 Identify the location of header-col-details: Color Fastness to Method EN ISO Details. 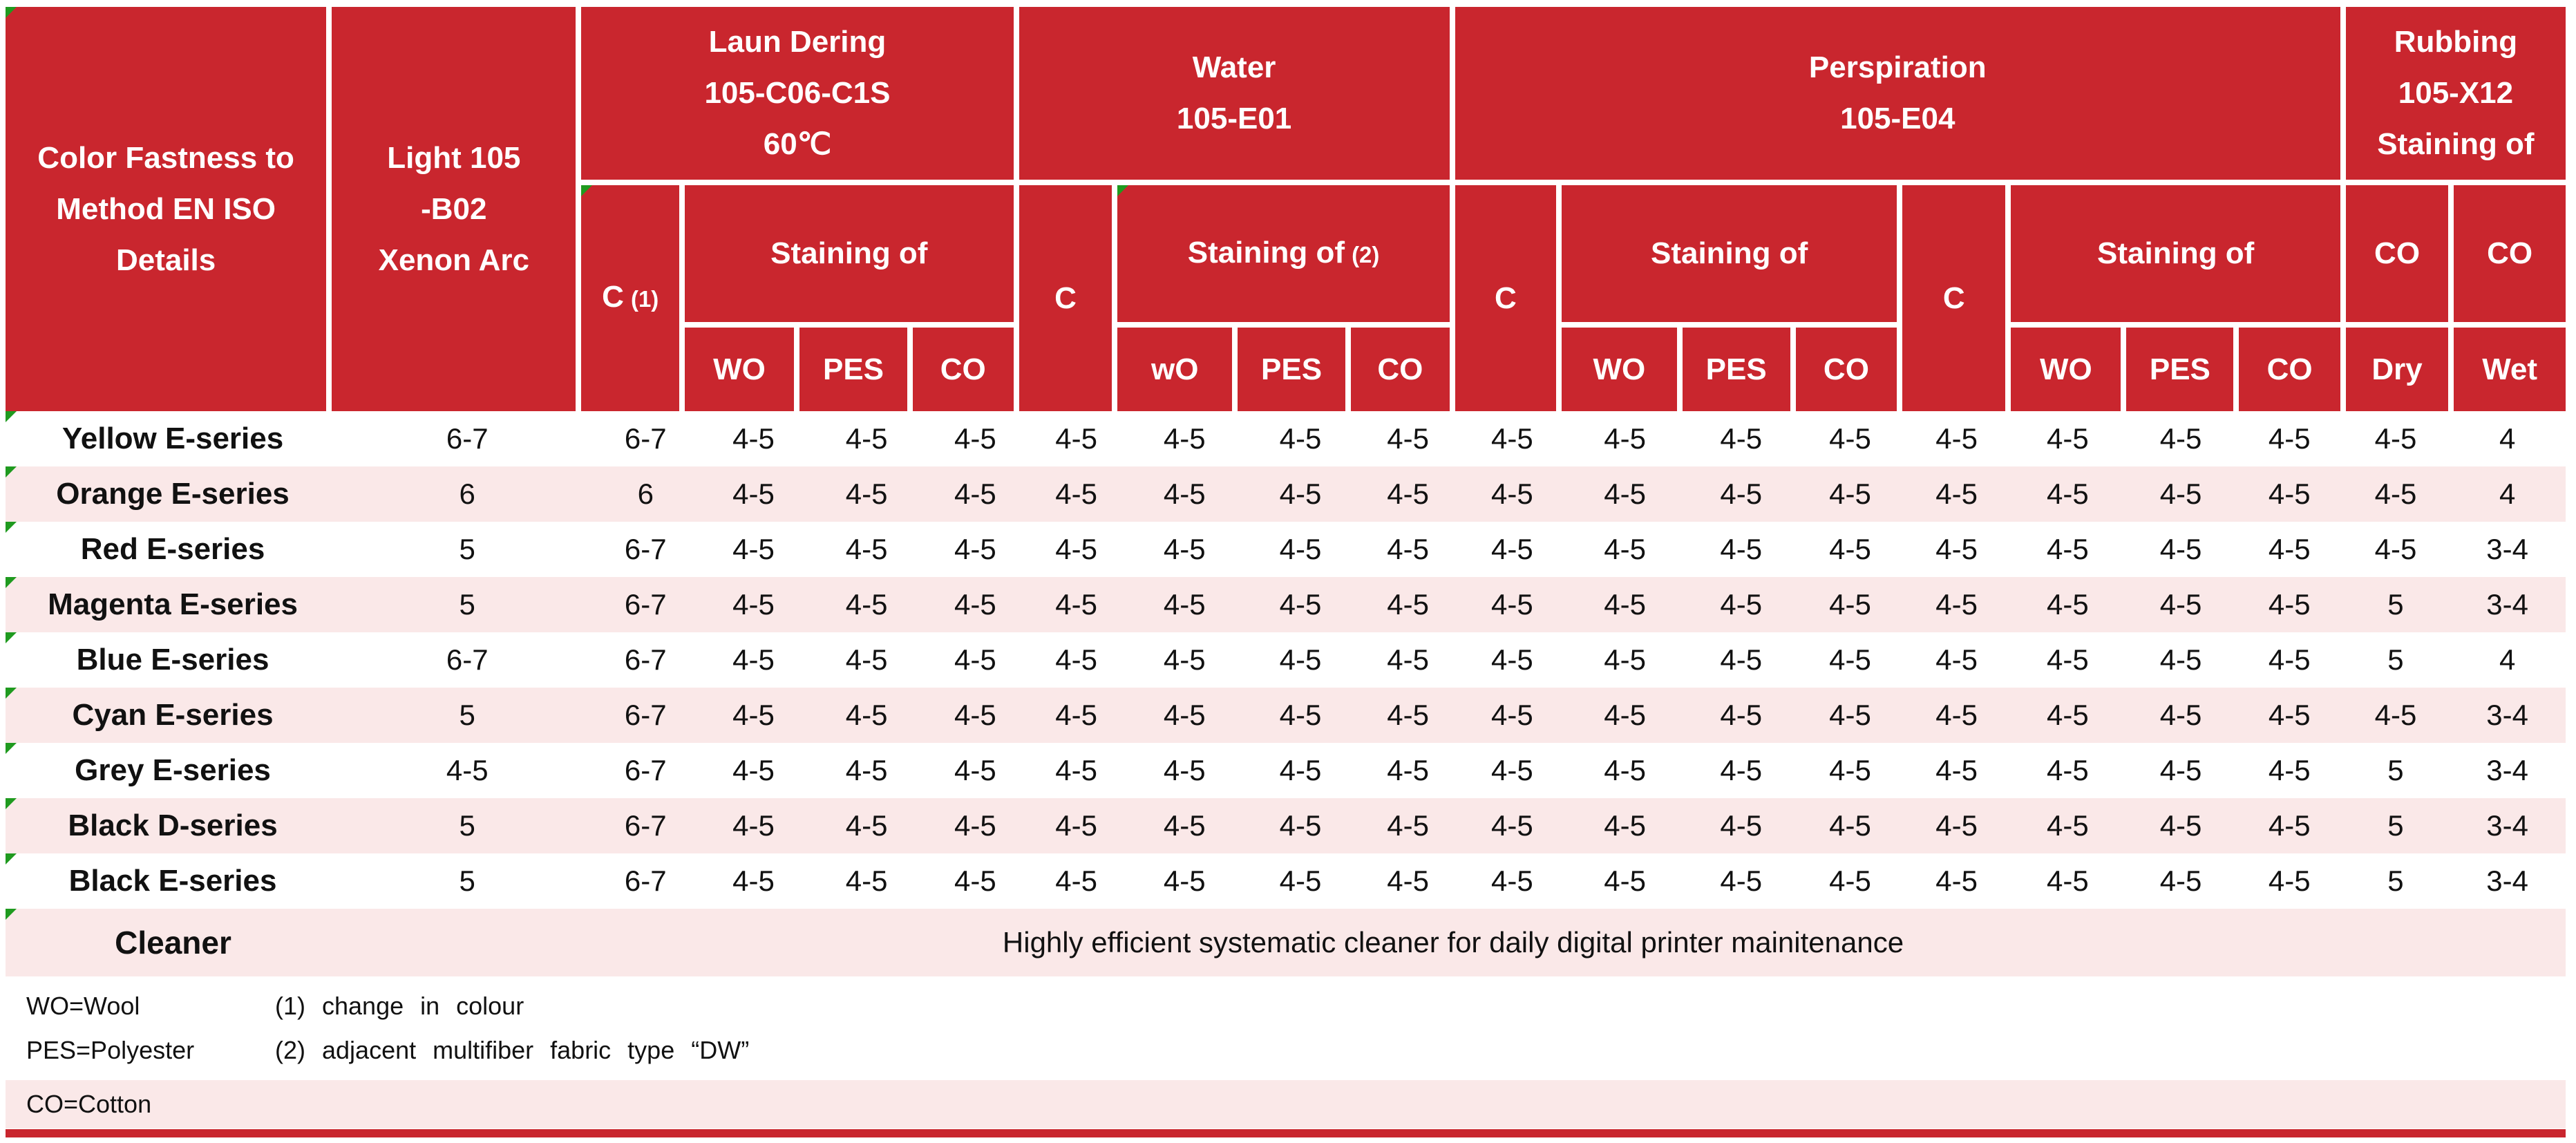
(166, 209).